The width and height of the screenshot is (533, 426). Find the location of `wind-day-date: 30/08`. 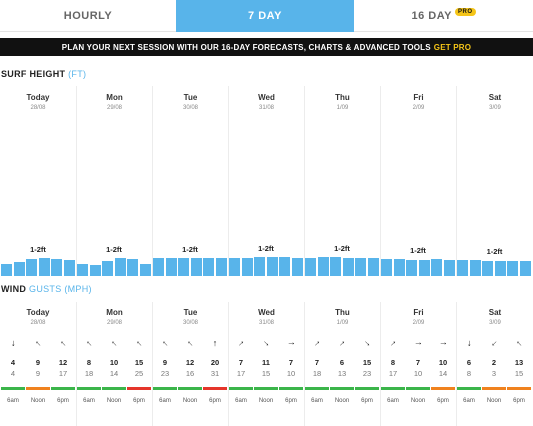

wind-day-date: 30/08 is located at coordinates (190, 323).